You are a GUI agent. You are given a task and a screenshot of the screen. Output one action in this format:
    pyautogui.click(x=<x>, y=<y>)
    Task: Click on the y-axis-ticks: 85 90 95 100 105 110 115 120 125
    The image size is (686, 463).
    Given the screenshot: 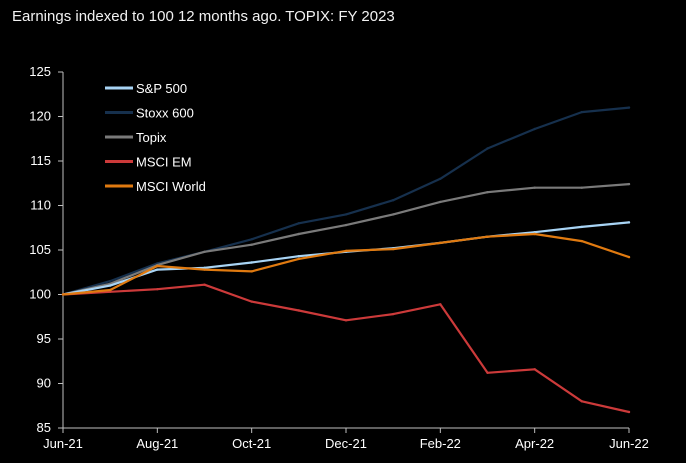 What is the action you would take?
    pyautogui.click(x=46, y=249)
    